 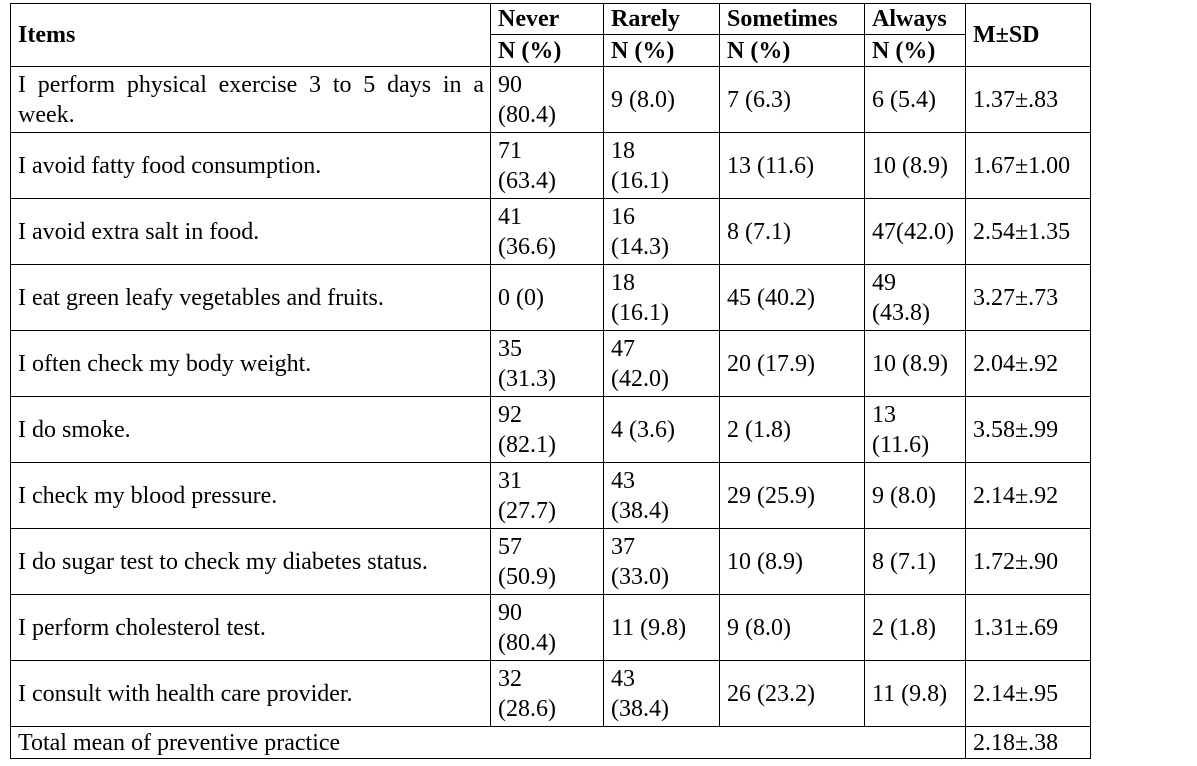 I want to click on never-count: 90, so click(x=510, y=84).